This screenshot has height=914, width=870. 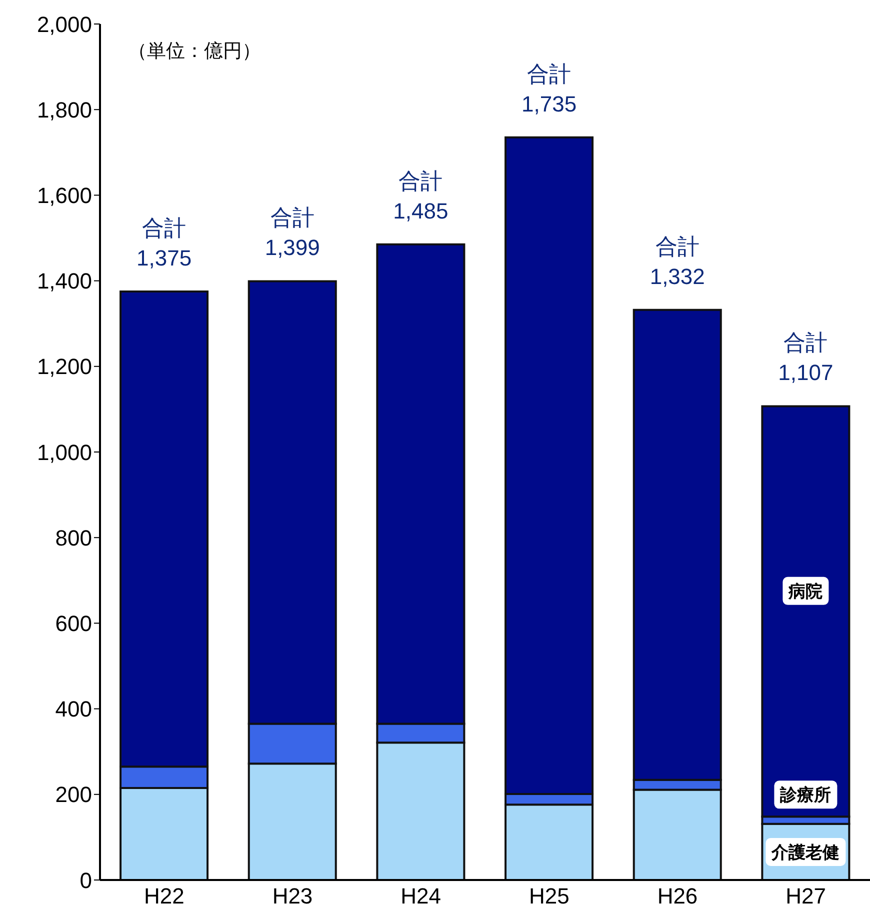 I want to click on y-tick-label: 200, so click(x=73, y=795).